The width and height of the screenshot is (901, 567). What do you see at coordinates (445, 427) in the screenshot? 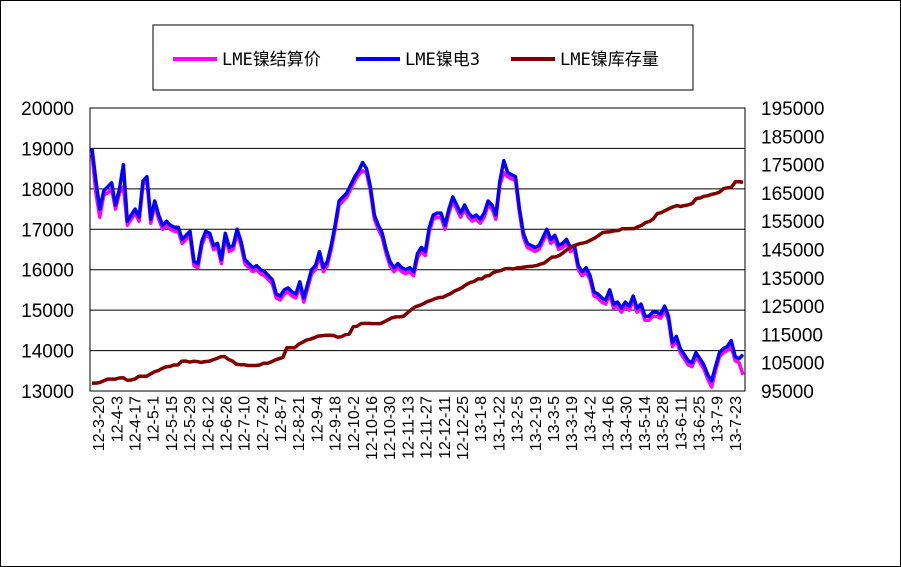
I see `x-tick-label: 12-12-11` at bounding box center [445, 427].